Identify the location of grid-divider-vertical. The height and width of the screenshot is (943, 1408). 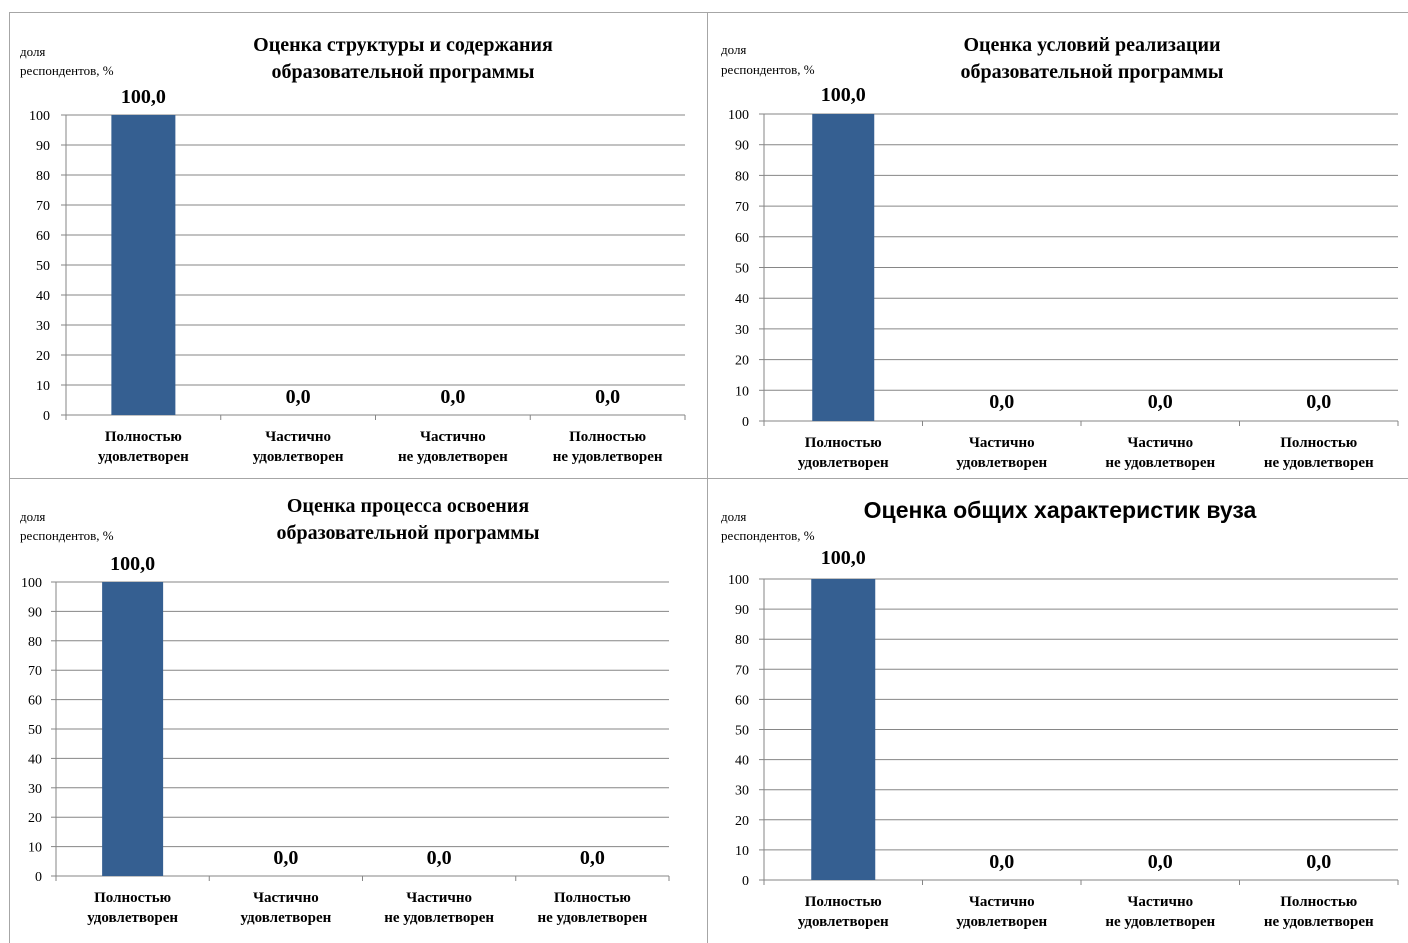
(707, 477).